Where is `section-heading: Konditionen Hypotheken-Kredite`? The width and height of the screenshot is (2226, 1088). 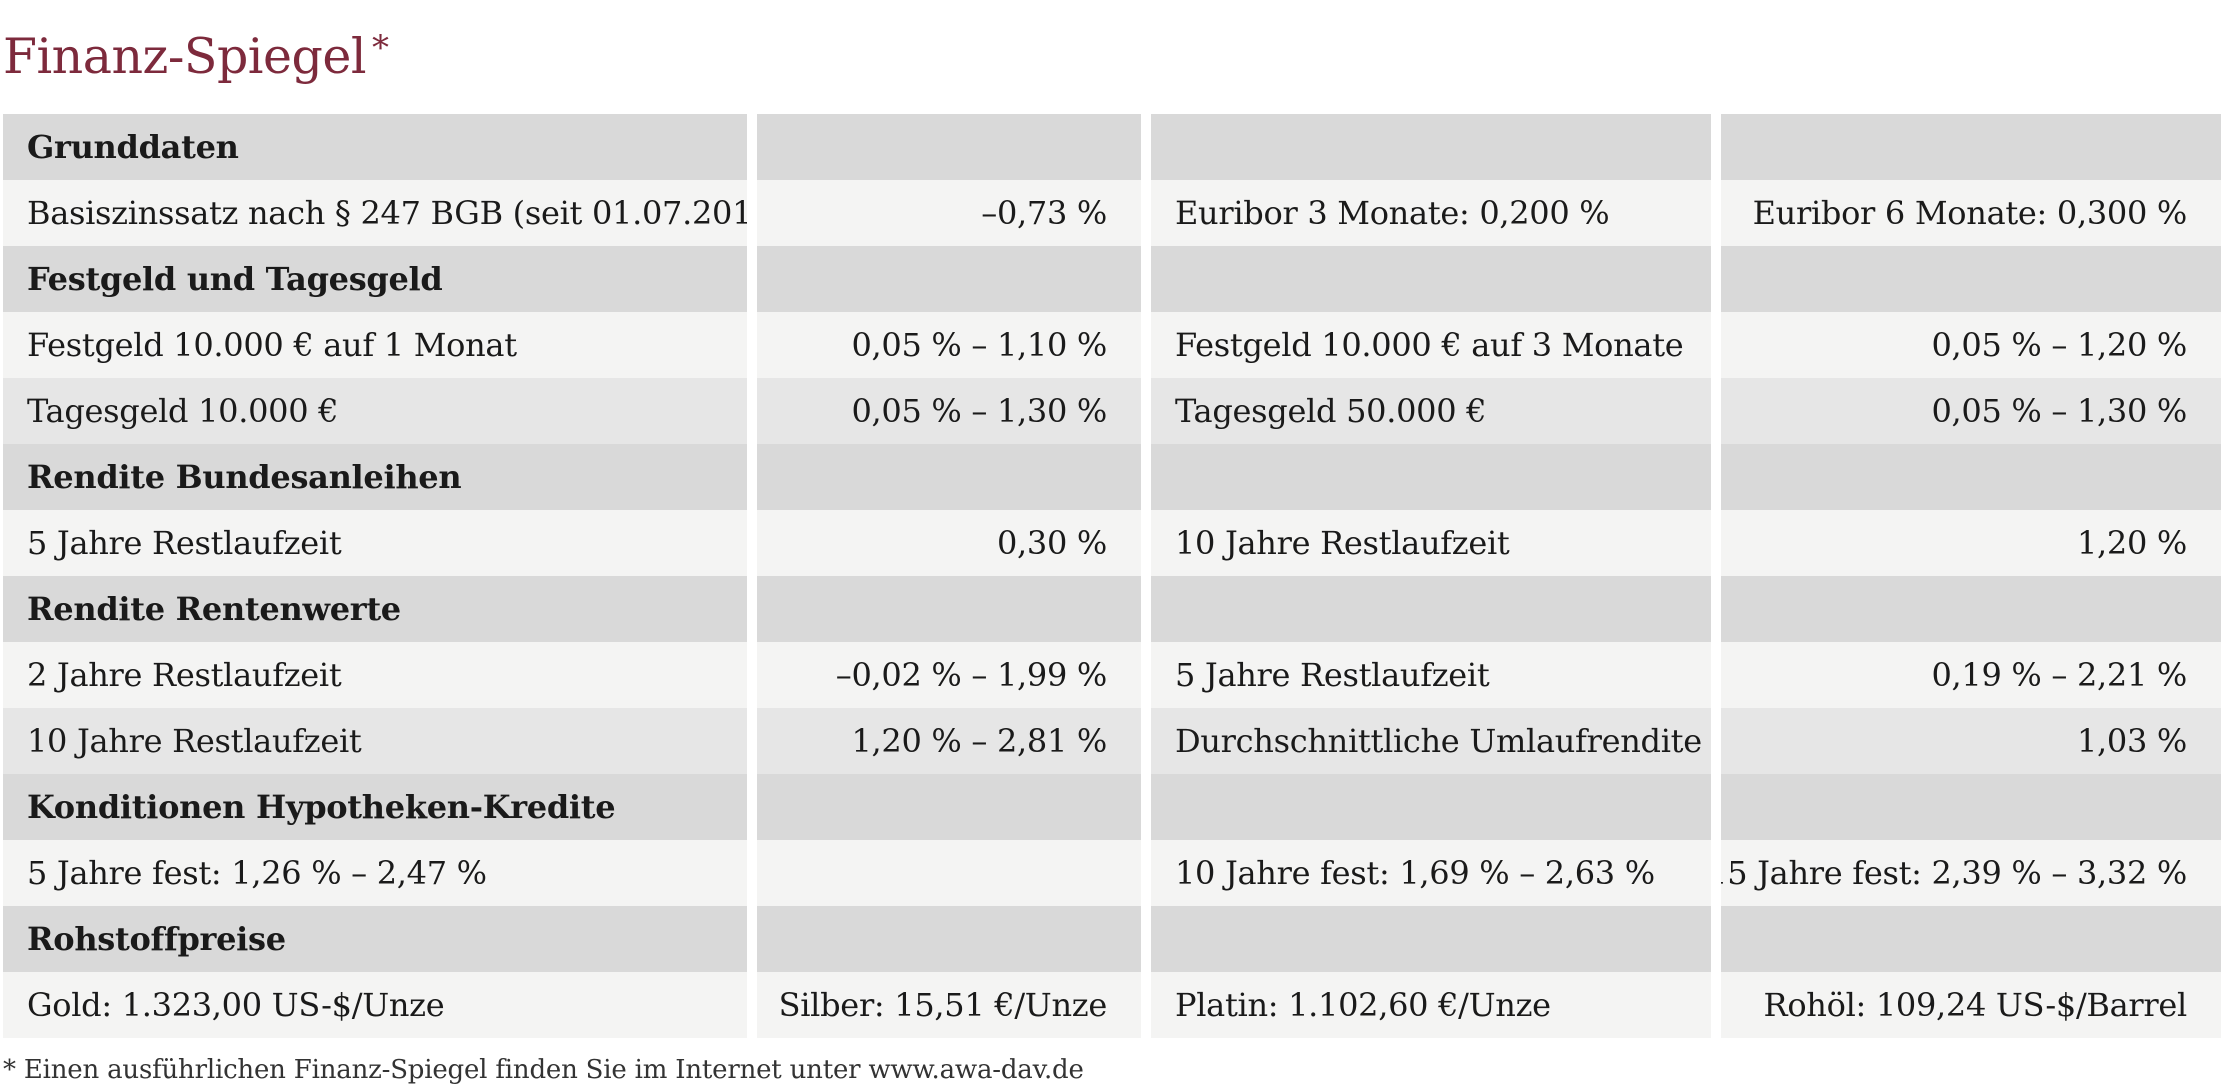 section-heading: Konditionen Hypotheken-Kredite is located at coordinates (375, 807).